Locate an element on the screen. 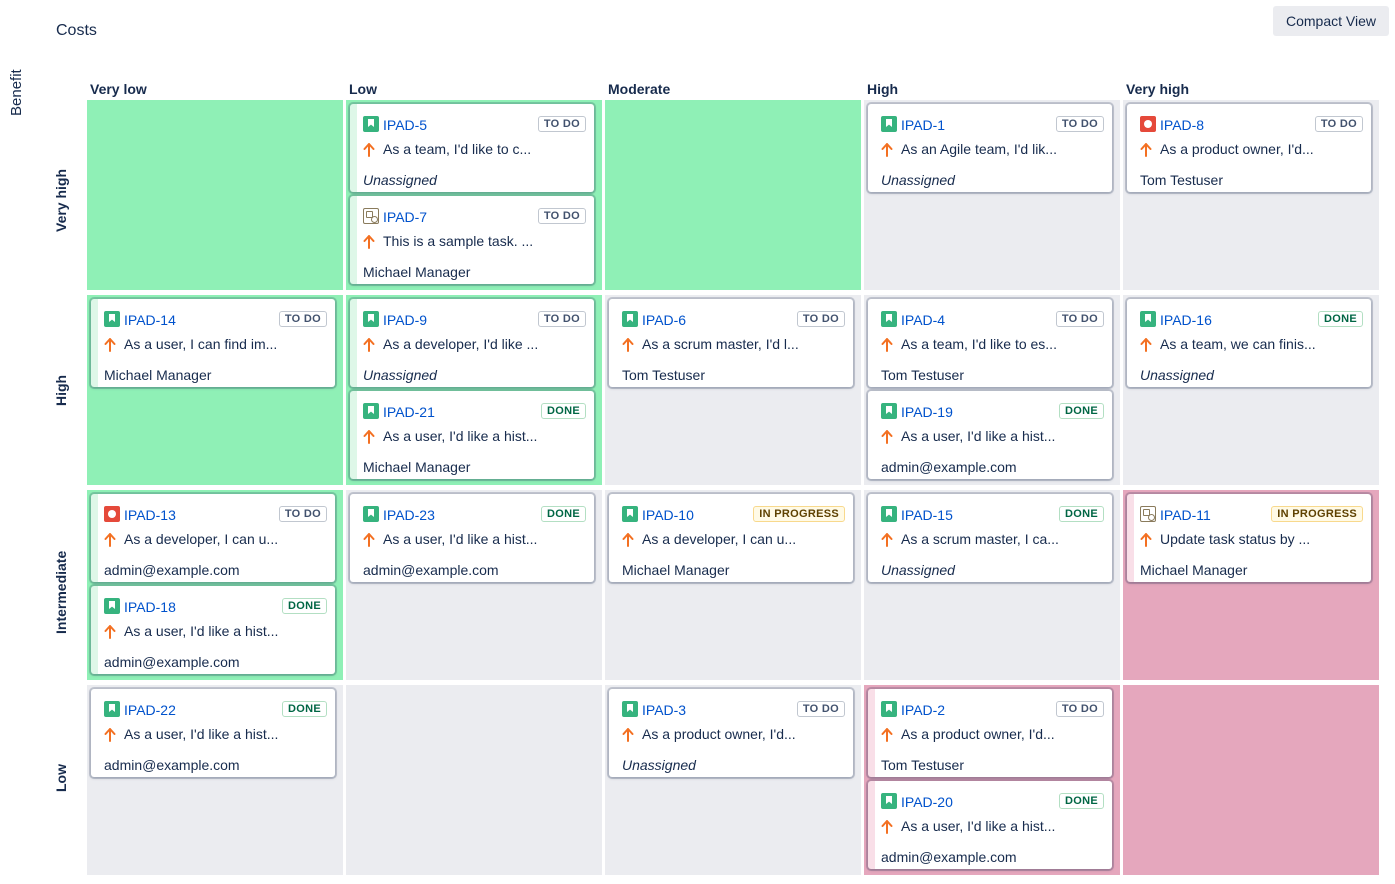 The height and width of the screenshot is (884, 1395). issue-key-link: IPAD-14 is located at coordinates (150, 320).